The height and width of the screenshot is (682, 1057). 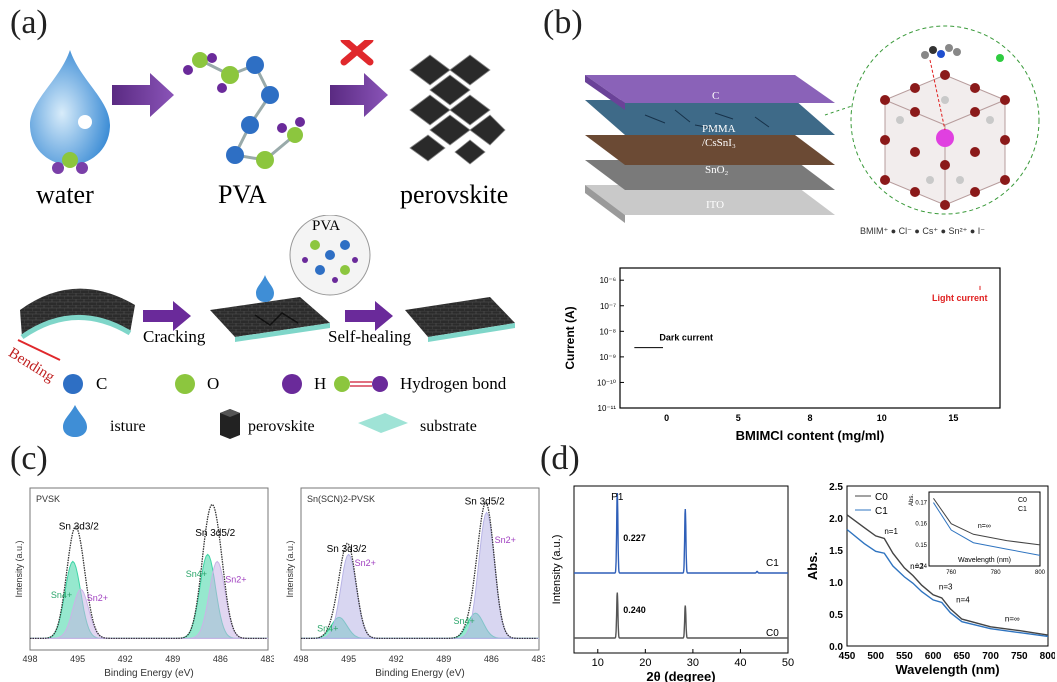 I want to click on x-tick-label: 800, so click(x=1047, y=656).